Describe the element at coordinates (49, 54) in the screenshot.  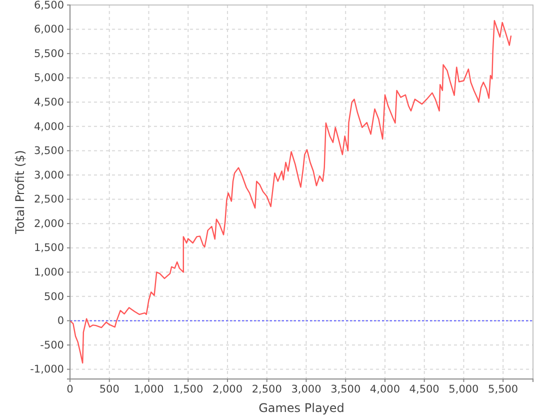
I see `y-tick-label: 5,500` at that location.